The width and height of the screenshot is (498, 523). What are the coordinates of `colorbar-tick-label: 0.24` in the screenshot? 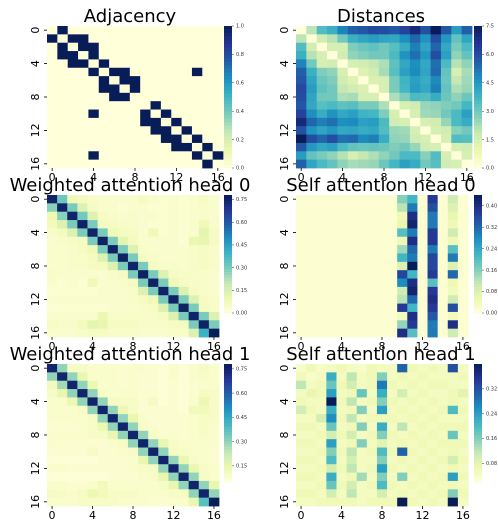 It's located at (491, 249).